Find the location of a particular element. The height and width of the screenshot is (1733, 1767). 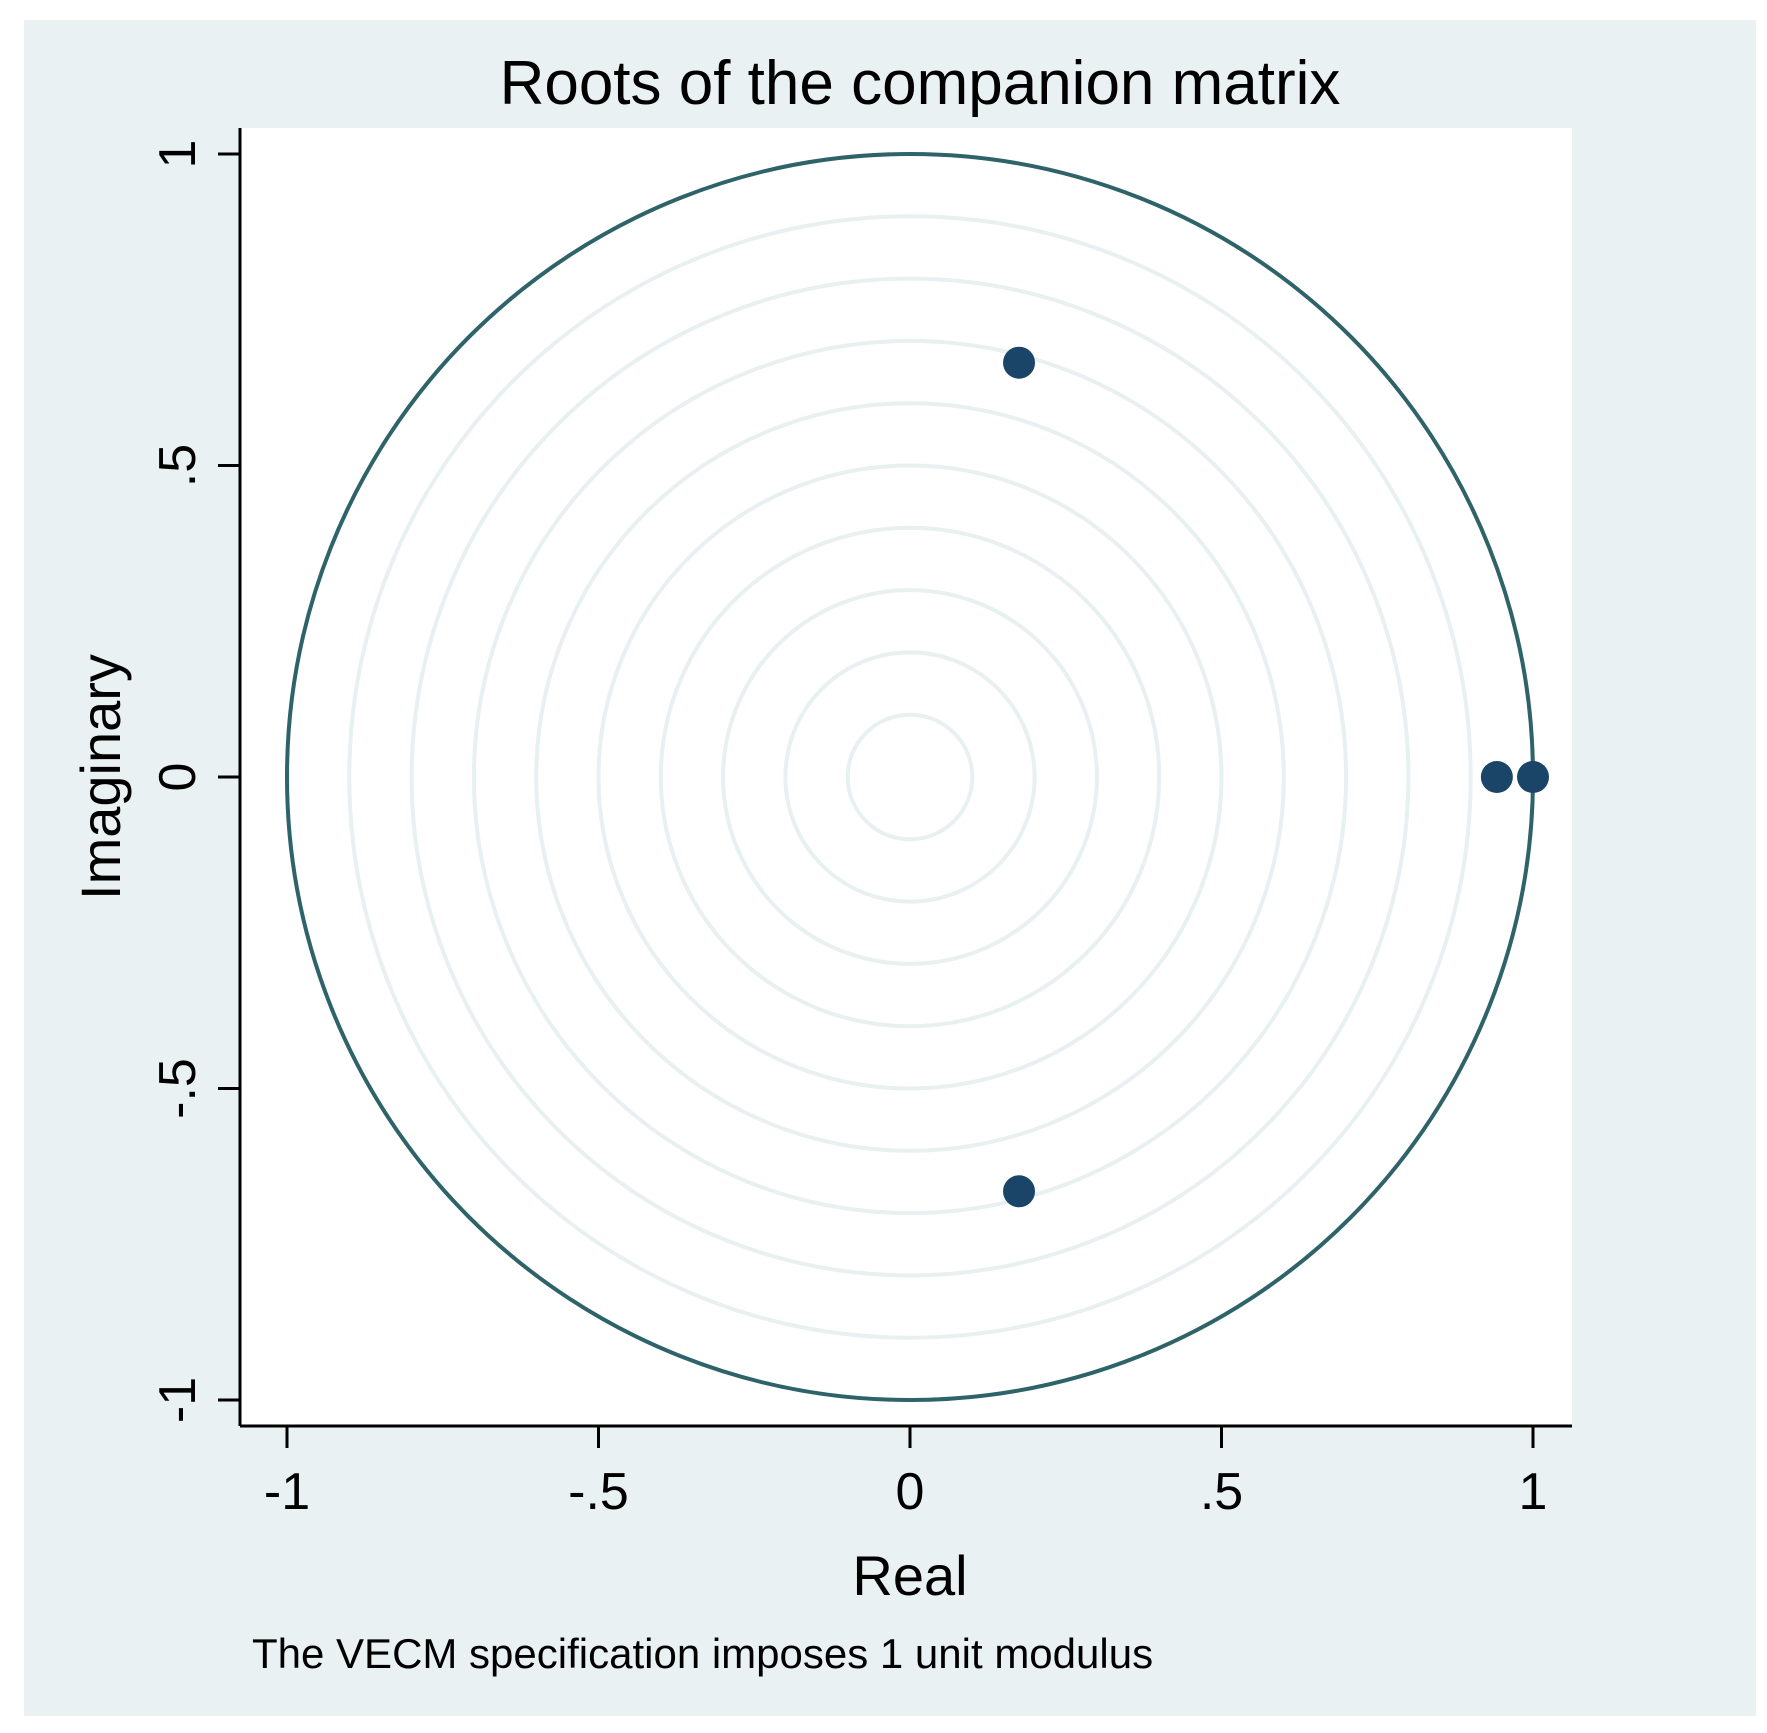

y-tick-label: -.5 is located at coordinates (178, 1088).